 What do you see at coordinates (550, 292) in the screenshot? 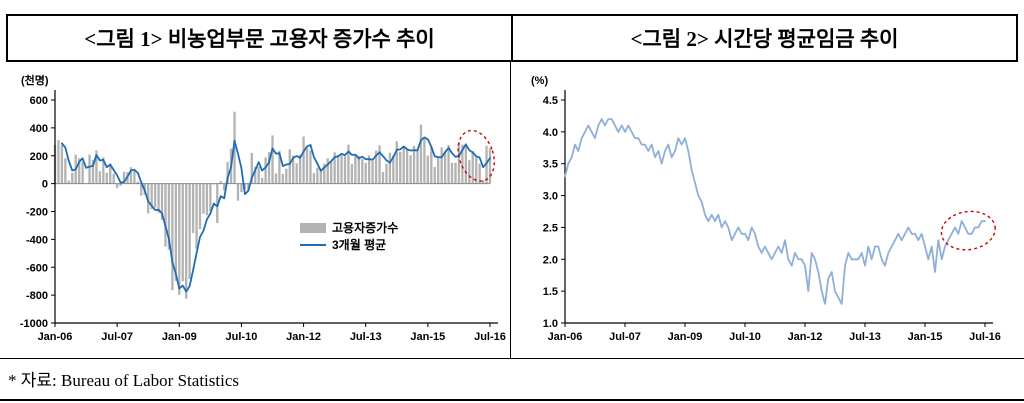
I see `svg-text: 1.5` at bounding box center [550, 292].